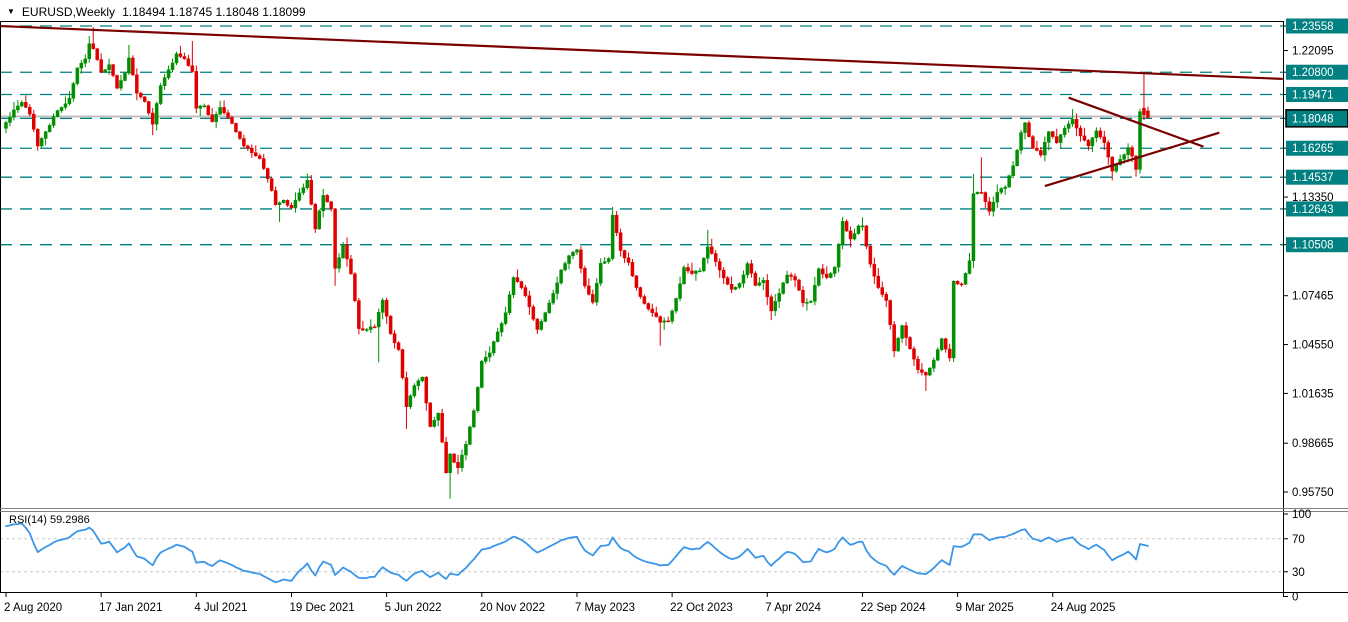 The image size is (1348, 622). What do you see at coordinates (701, 608) in the screenshot?
I see `date-label: 22 Oct 2023` at bounding box center [701, 608].